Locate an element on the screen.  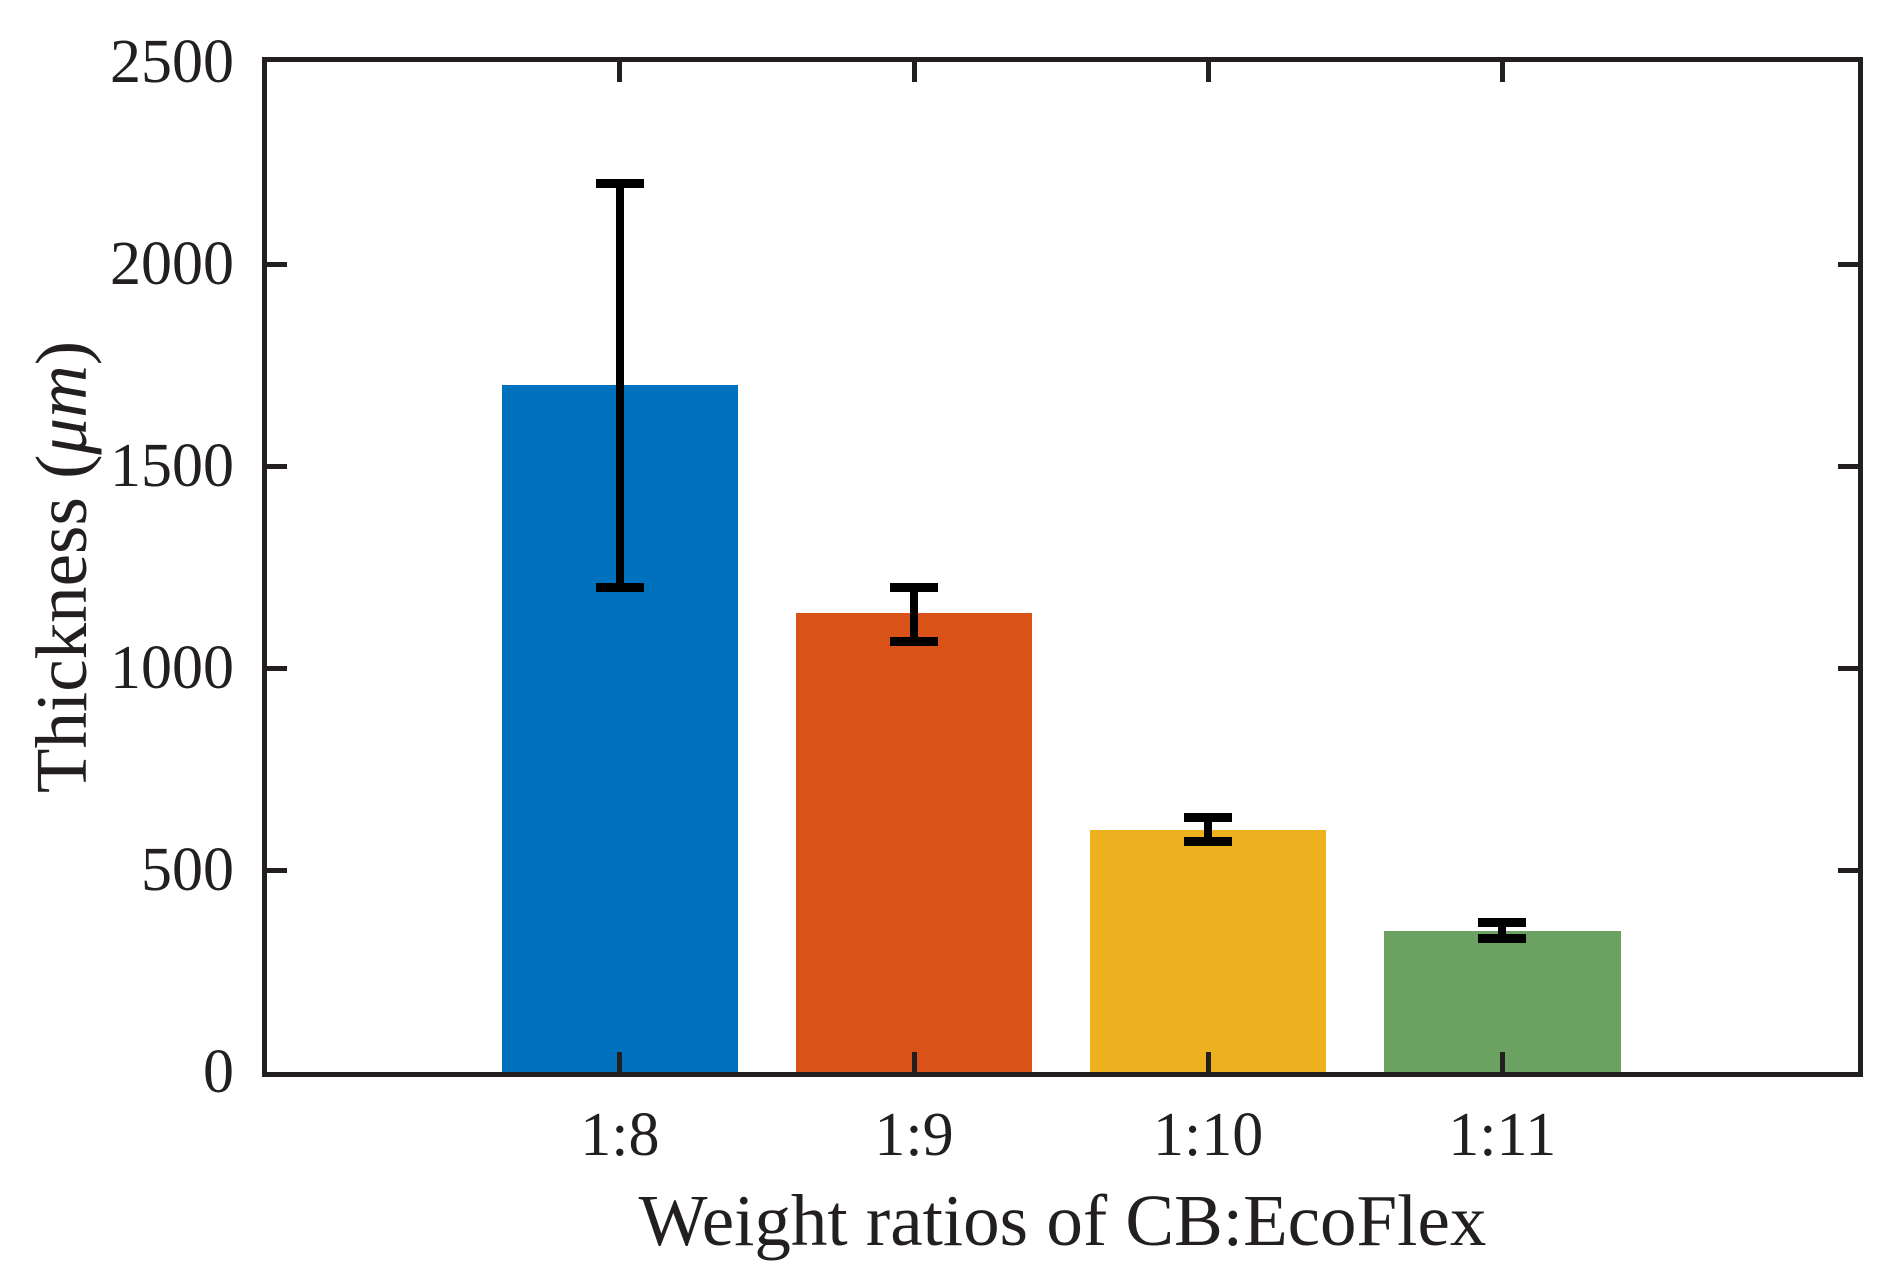
error-bar-1:10 is located at coordinates (1208, 829).